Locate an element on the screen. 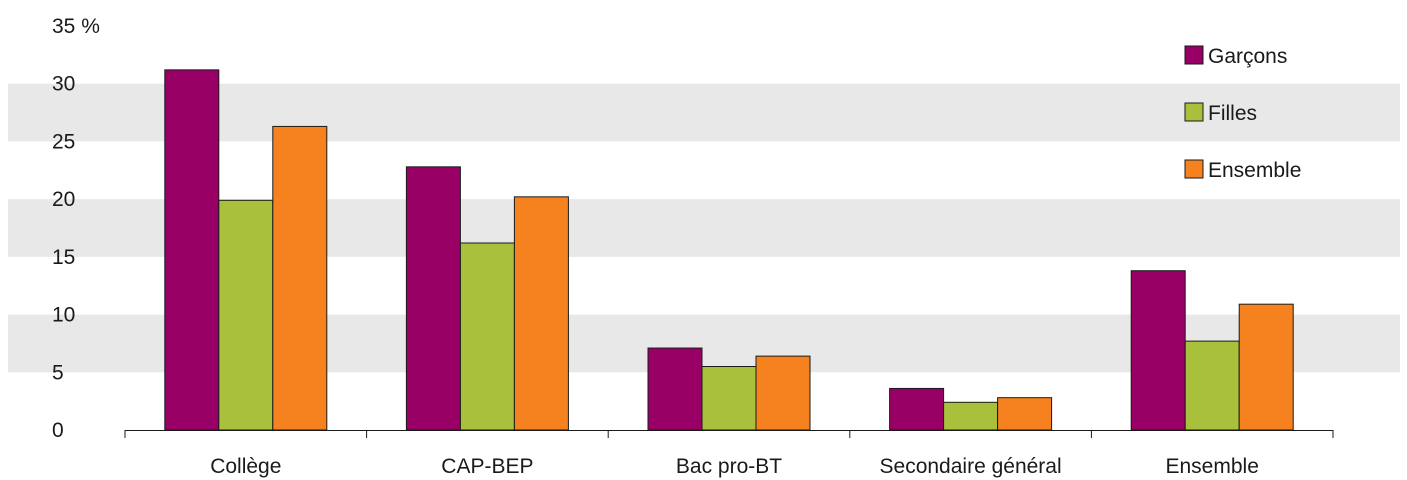 Image resolution: width=1407 pixels, height=480 pixels. x-category-label: Bac pro-BT is located at coordinates (729, 466).